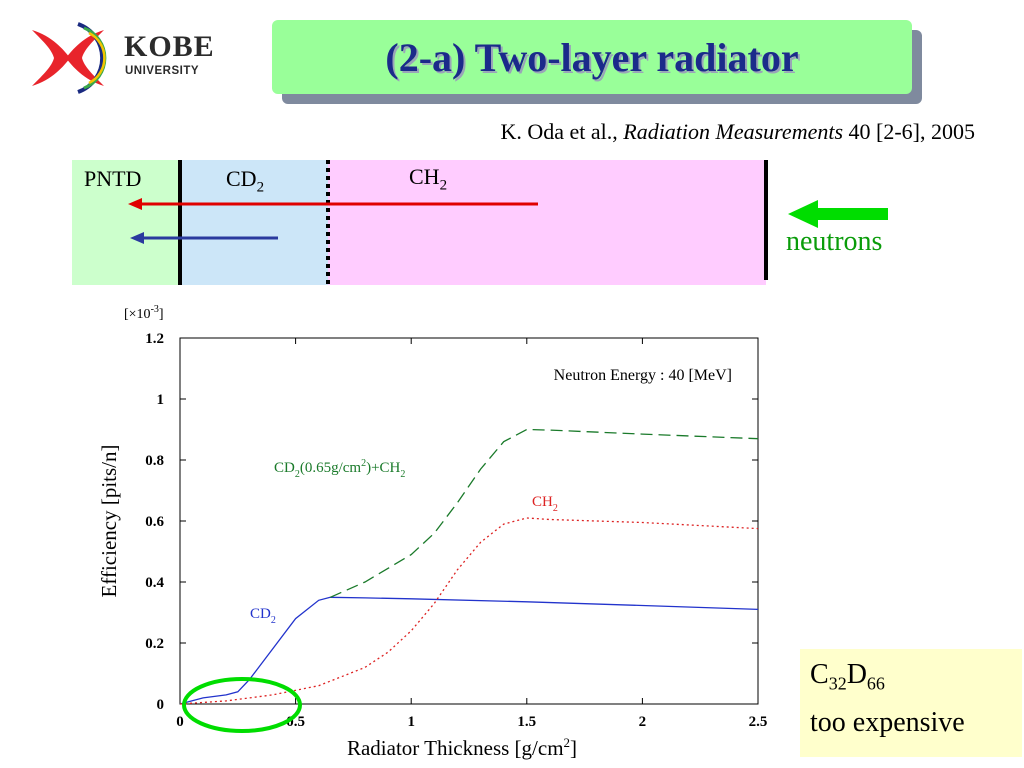  I want to click on cd2-label: CD2, so click(245, 181).